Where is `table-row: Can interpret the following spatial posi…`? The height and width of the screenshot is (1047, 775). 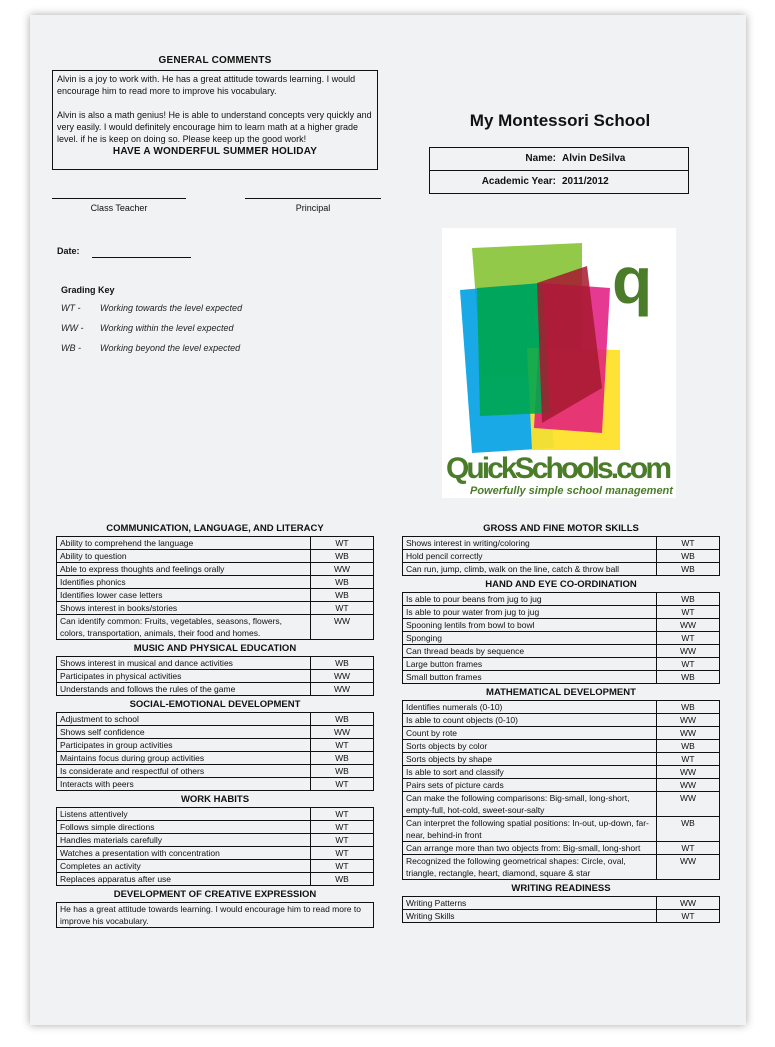 table-row: Can interpret the following spatial posi… is located at coordinates (561, 829).